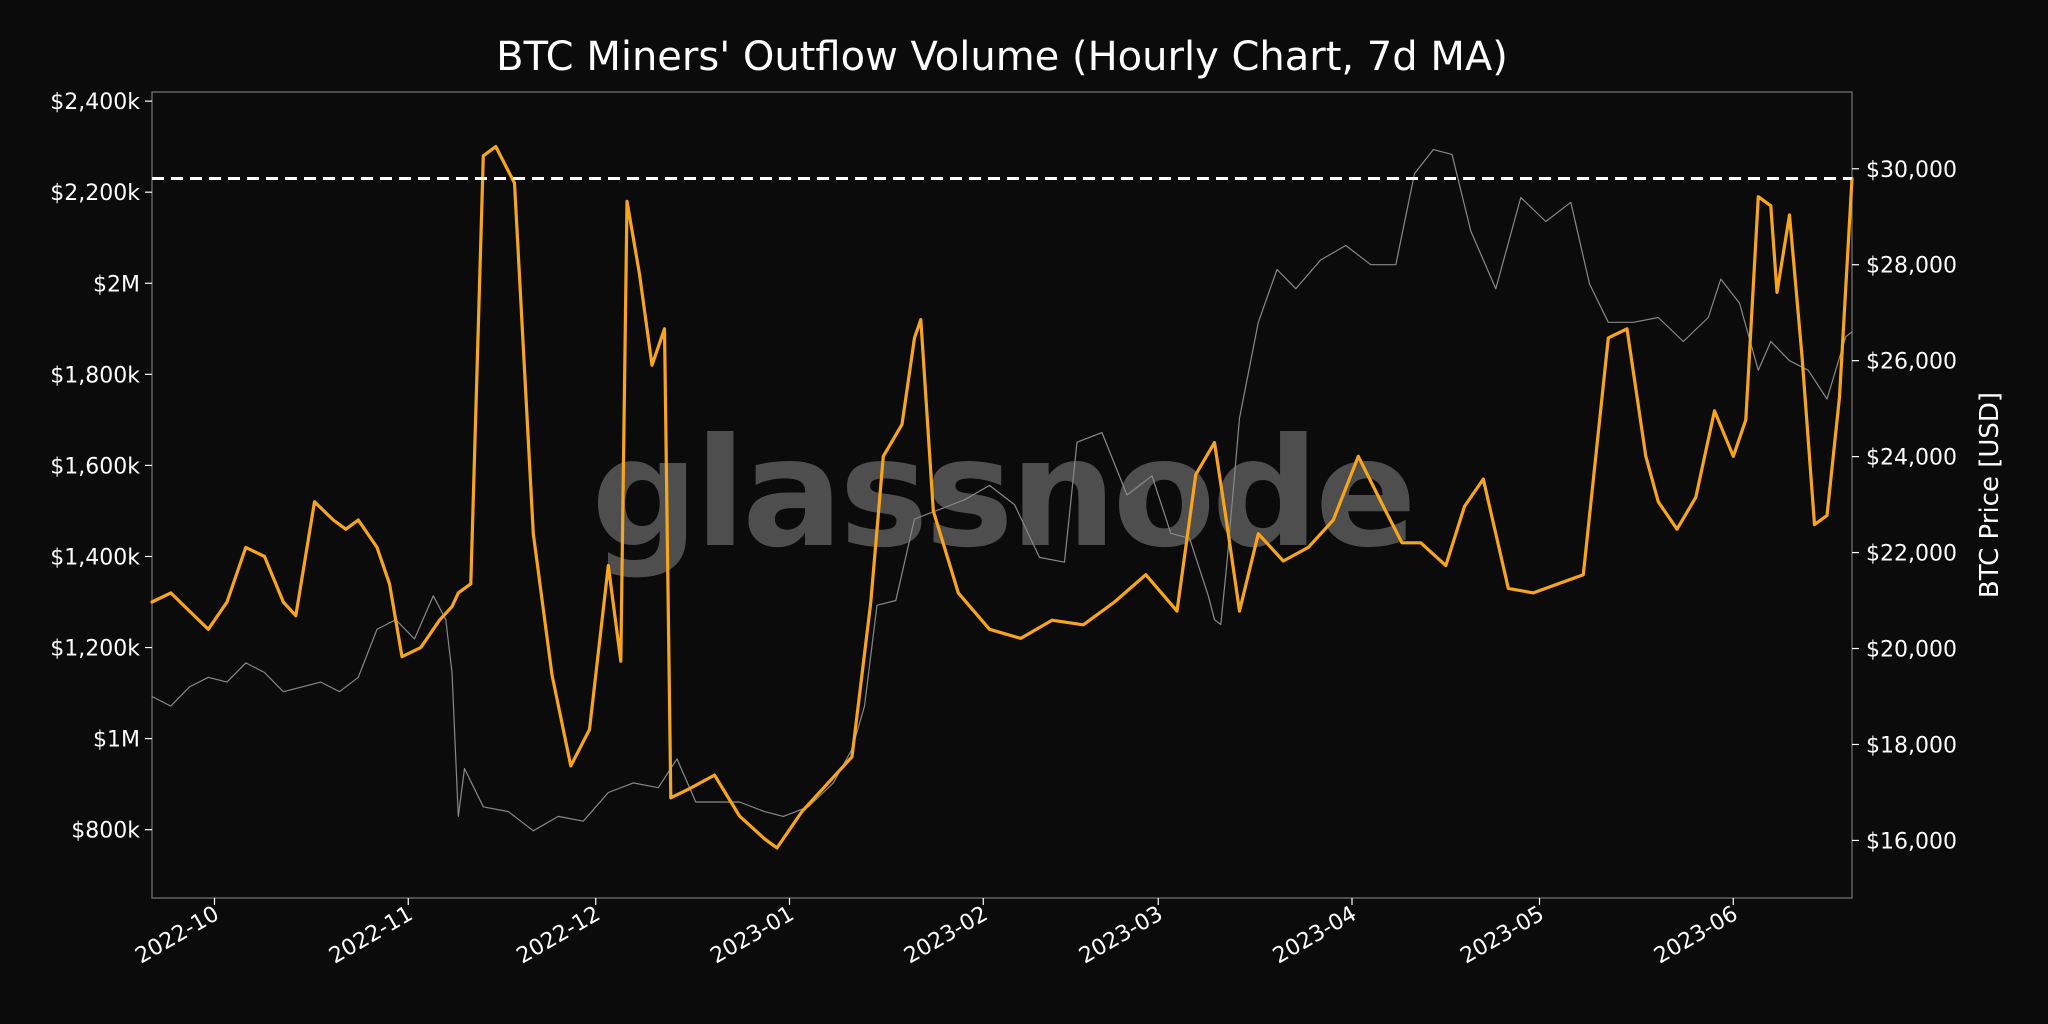  I want to click on y2-tick-label: $30,000, so click(1911, 170).